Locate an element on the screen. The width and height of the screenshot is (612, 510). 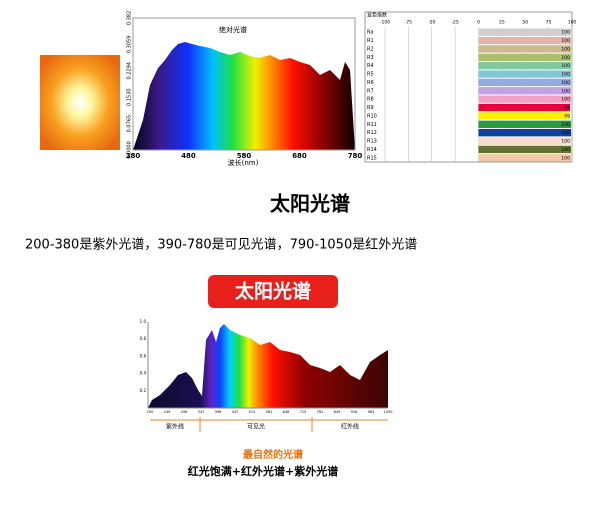
axis-label: -100 is located at coordinates (385, 23).